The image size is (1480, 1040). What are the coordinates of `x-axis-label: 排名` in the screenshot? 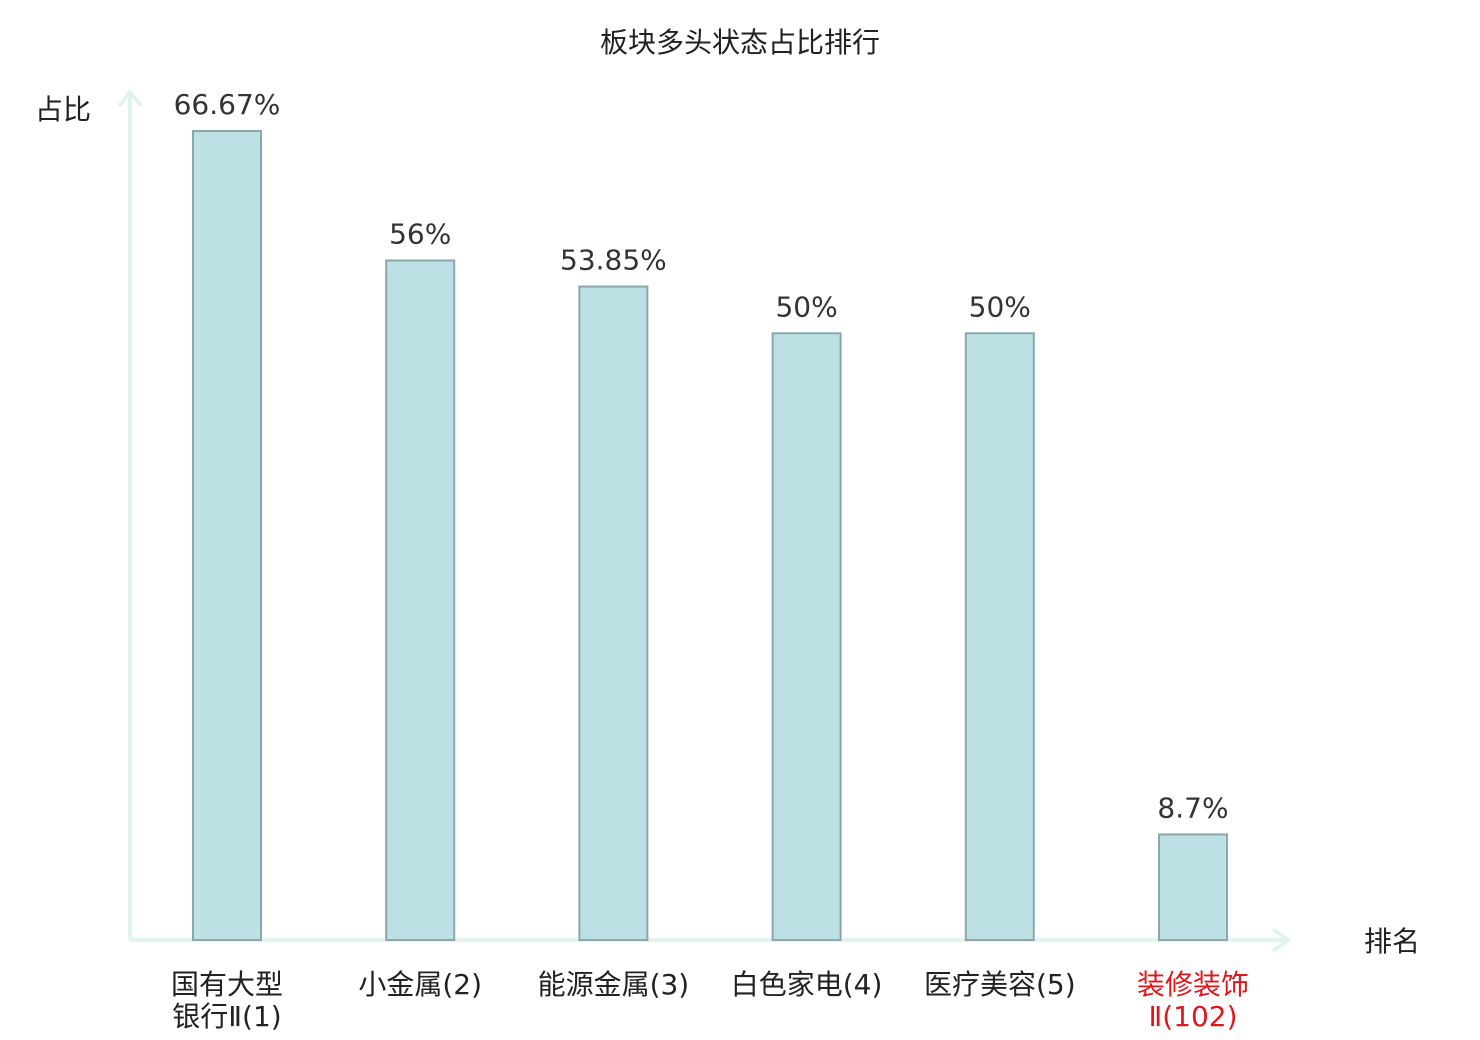 It's located at (1392, 941).